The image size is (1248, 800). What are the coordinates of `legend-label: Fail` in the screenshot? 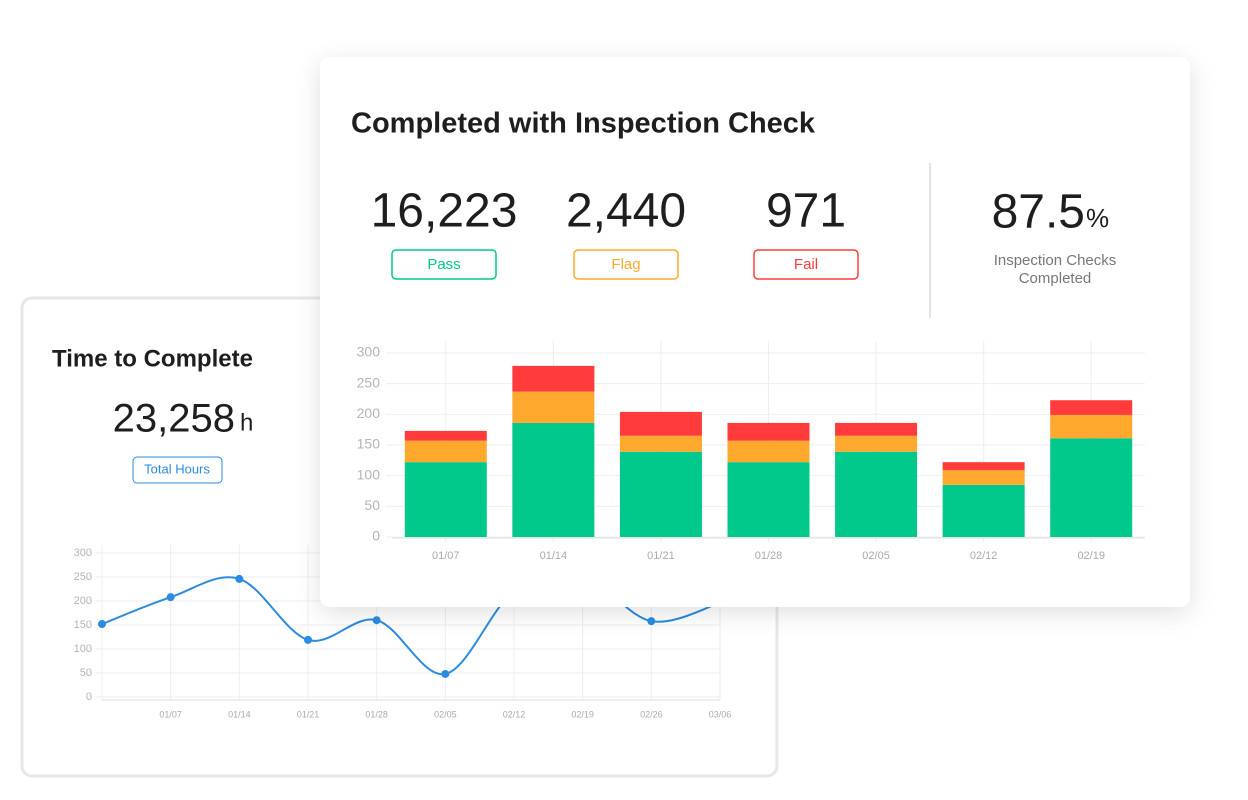 It's located at (806, 264).